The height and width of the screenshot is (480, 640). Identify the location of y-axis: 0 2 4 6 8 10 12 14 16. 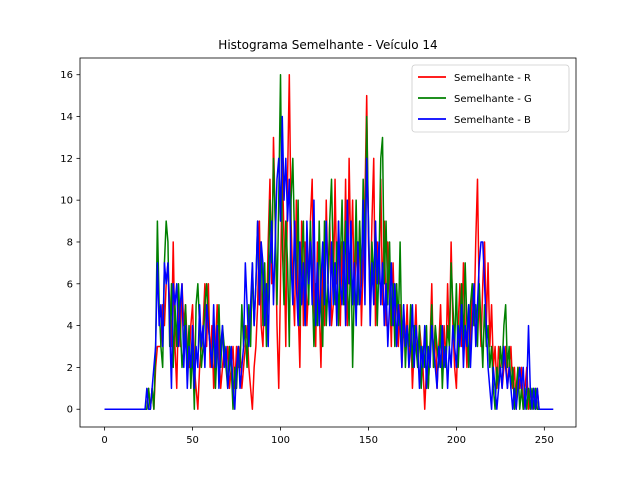
(70, 243).